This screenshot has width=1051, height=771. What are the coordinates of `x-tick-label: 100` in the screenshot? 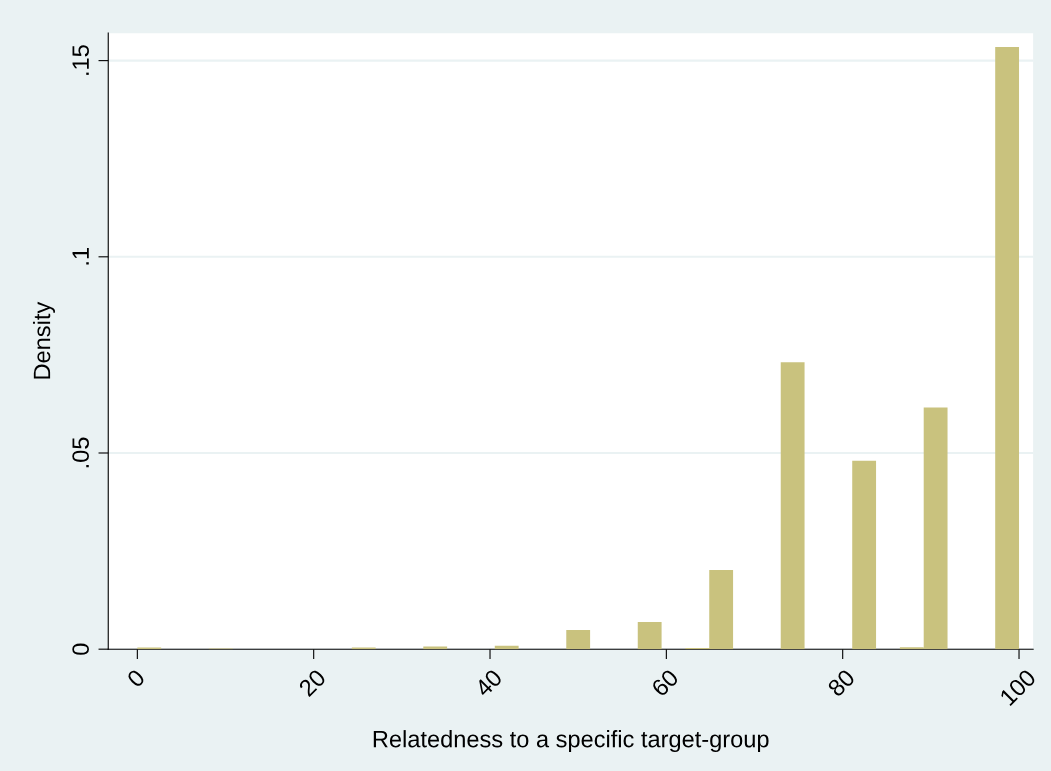 It's located at (1018, 687).